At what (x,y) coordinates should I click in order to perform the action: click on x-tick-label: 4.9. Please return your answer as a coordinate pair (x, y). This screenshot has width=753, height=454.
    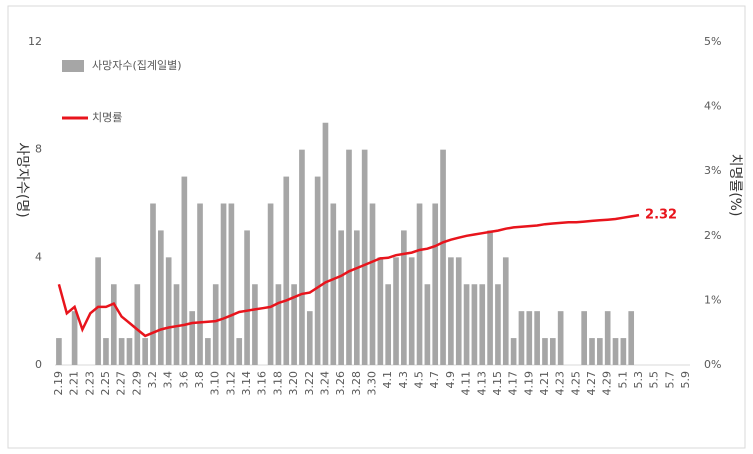
    Looking at the image, I should click on (450, 380).